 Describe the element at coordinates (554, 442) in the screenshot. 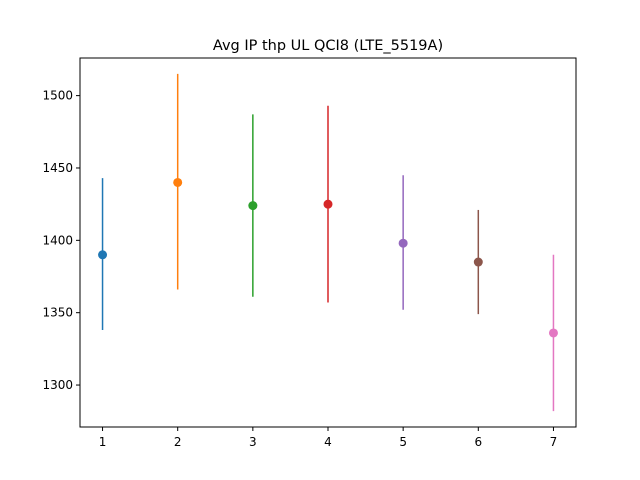

I see `x-tick-label-7: 7` at that location.